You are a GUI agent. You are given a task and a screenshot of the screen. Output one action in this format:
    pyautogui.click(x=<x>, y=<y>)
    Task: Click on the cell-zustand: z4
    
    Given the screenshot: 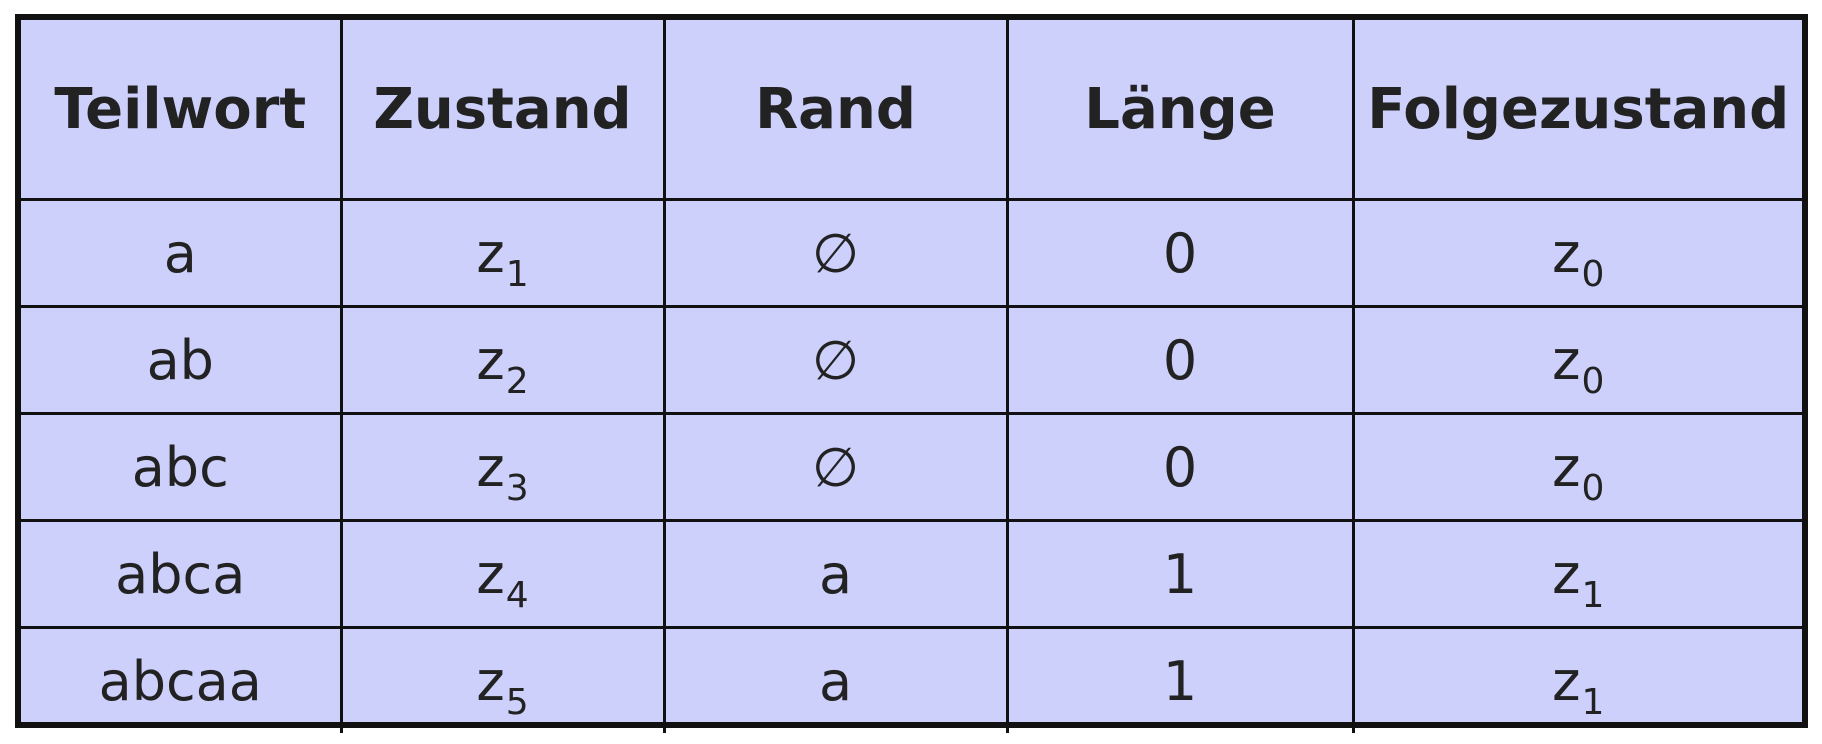 What is the action you would take?
    pyautogui.click(x=502, y=574)
    